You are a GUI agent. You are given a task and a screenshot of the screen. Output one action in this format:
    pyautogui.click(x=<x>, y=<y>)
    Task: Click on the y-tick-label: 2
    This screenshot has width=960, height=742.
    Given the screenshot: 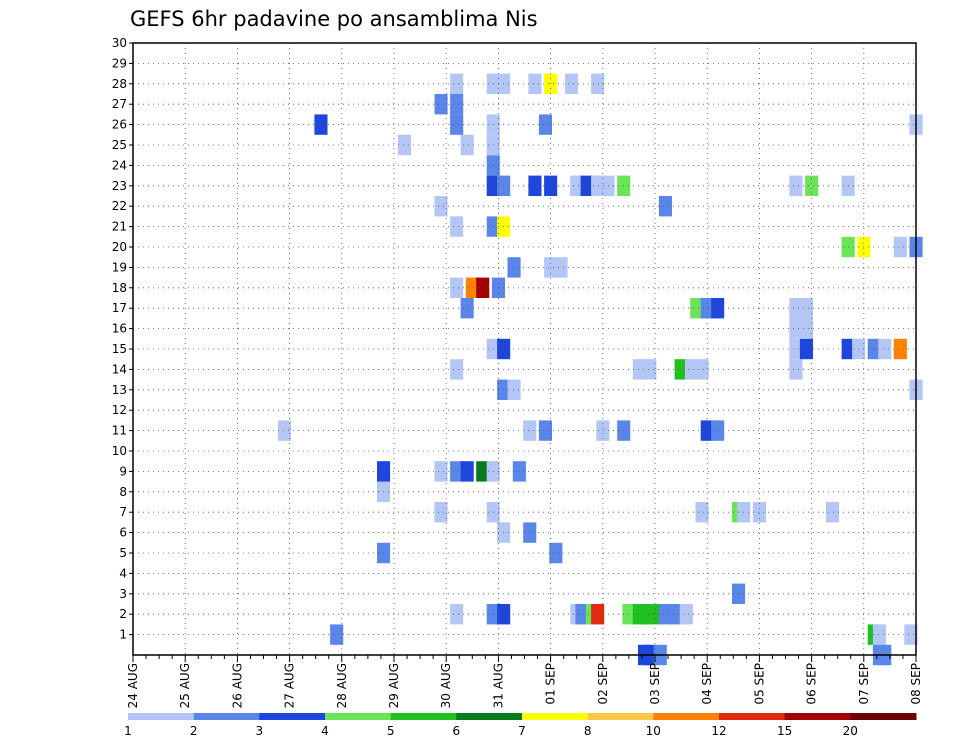 What is the action you would take?
    pyautogui.click(x=123, y=614)
    